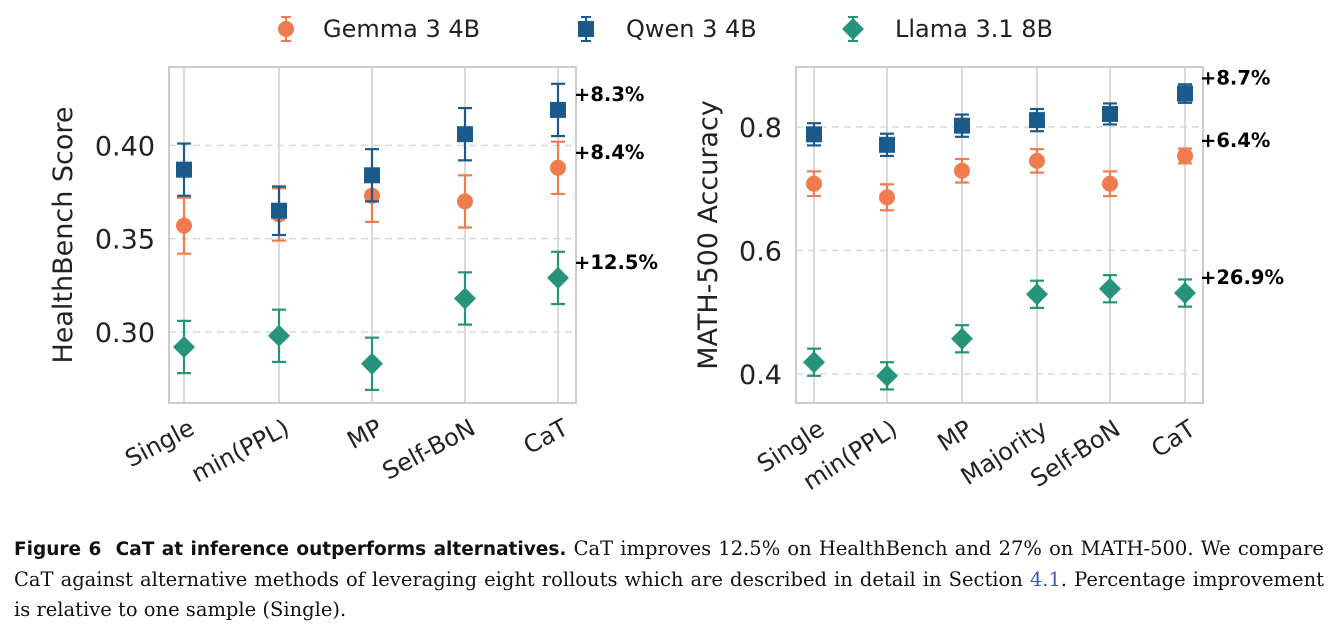  What do you see at coordinates (125, 333) in the screenshot?
I see `y-tick-label: 0.30` at bounding box center [125, 333].